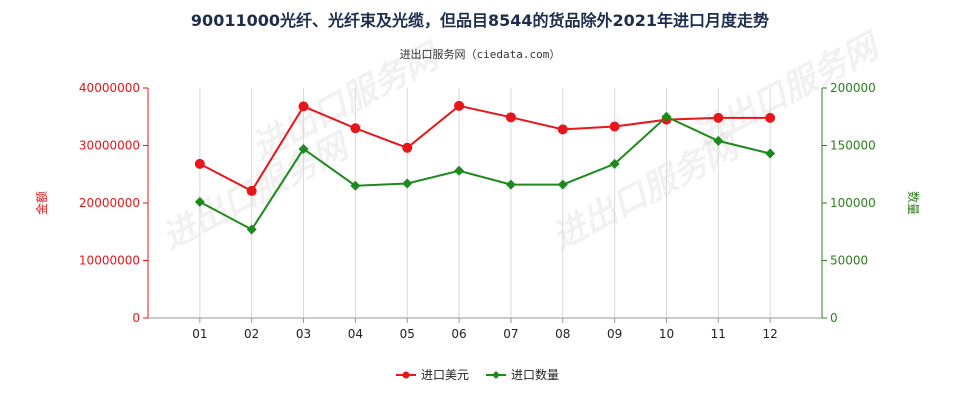  I want to click on x-tick-label: 11, so click(718, 334).